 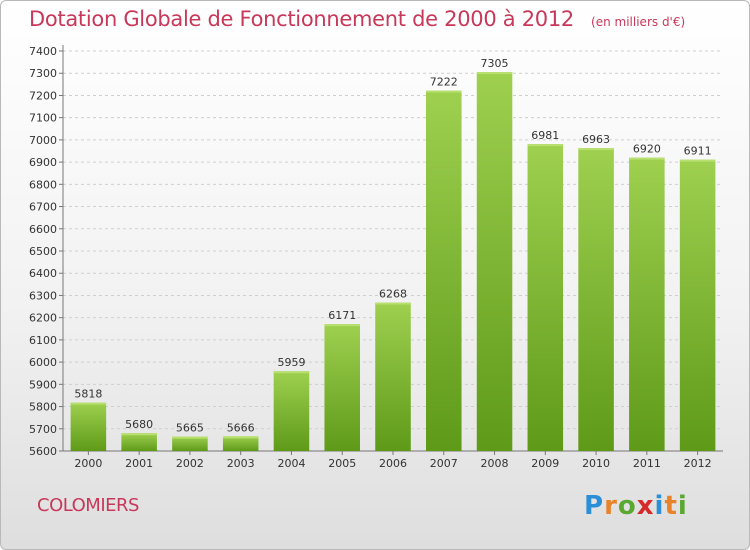 I want to click on y-tick-label: 6000, so click(x=43, y=362).